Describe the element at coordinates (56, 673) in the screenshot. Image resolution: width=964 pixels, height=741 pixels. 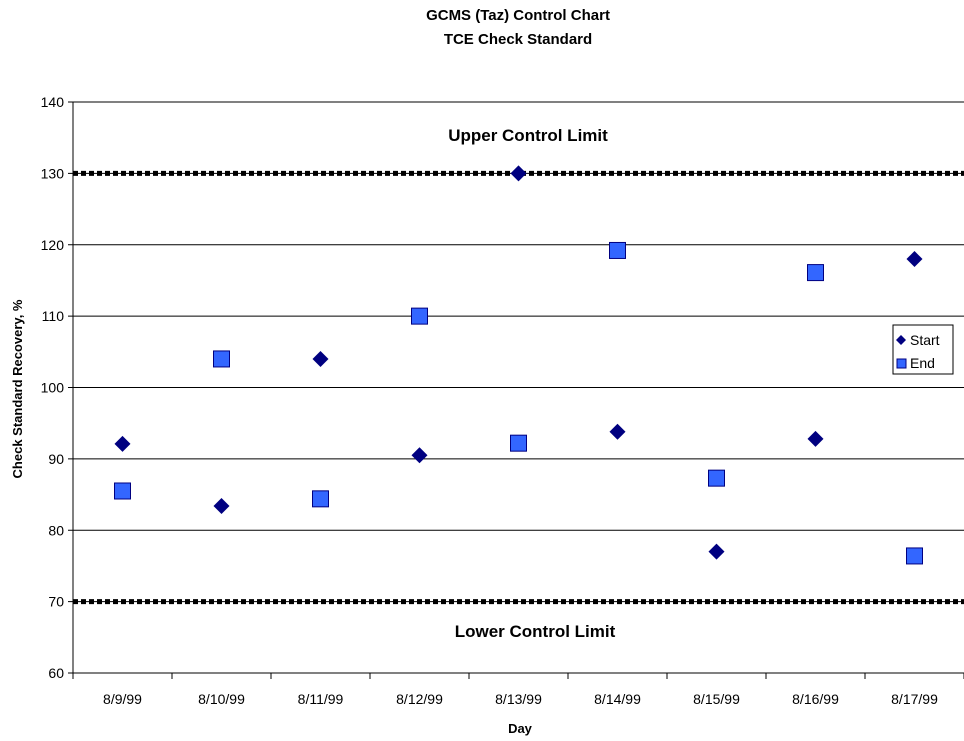
I see `y-tick-label: 60` at that location.